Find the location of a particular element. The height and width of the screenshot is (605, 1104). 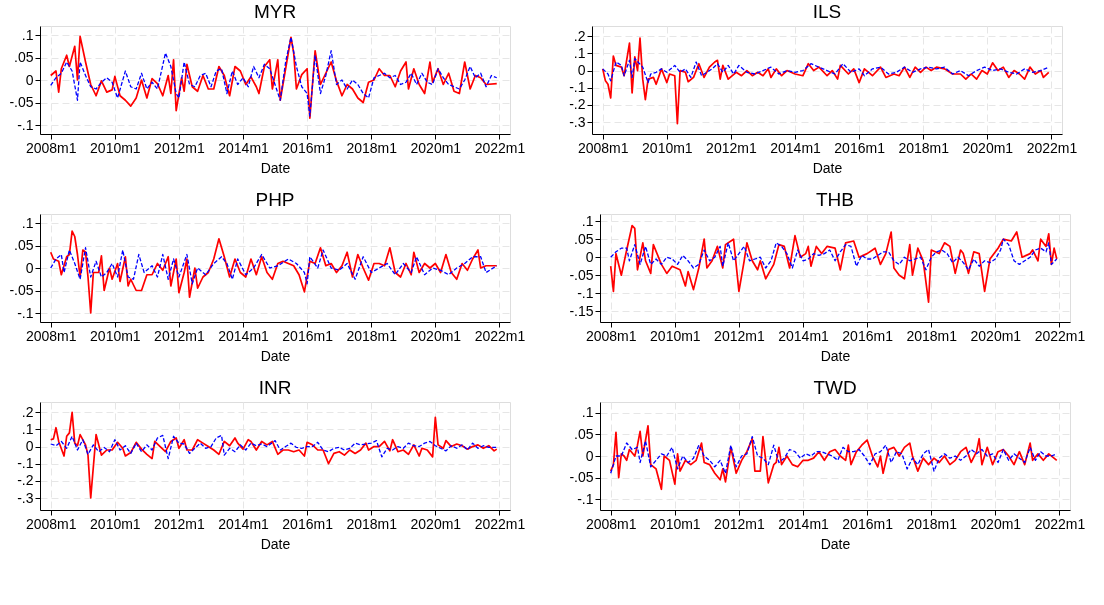

chart-title: PHP is located at coordinates (275, 199).